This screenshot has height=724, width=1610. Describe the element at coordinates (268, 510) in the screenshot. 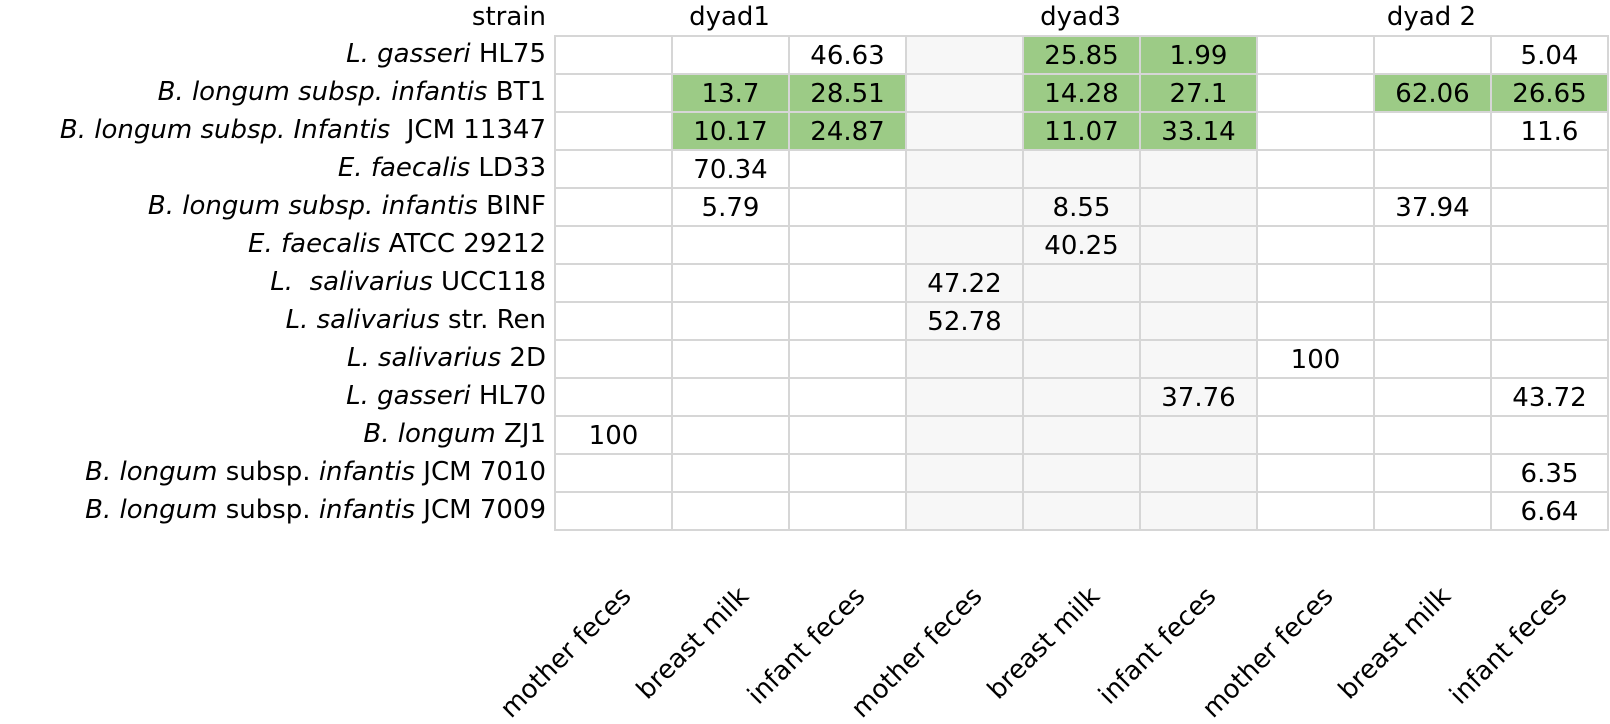

I see `strain-label-part: subsp.` at that location.